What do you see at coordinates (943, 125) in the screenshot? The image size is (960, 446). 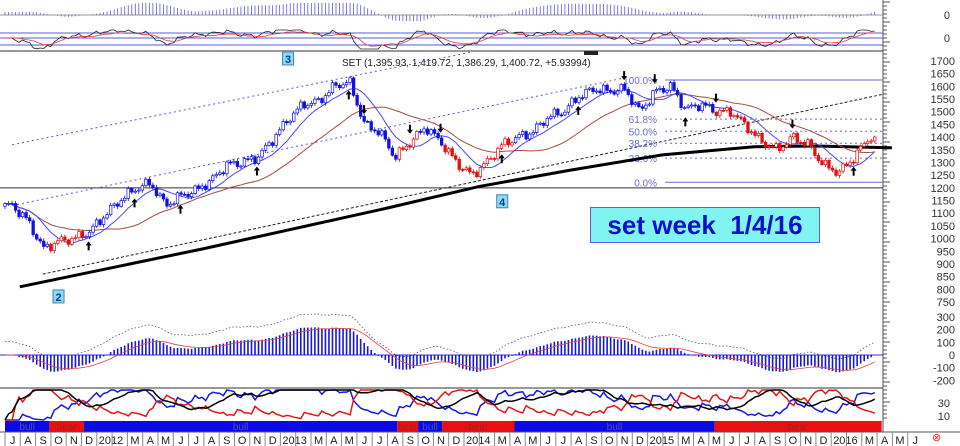 I see `price-axis-label: 1450` at bounding box center [943, 125].